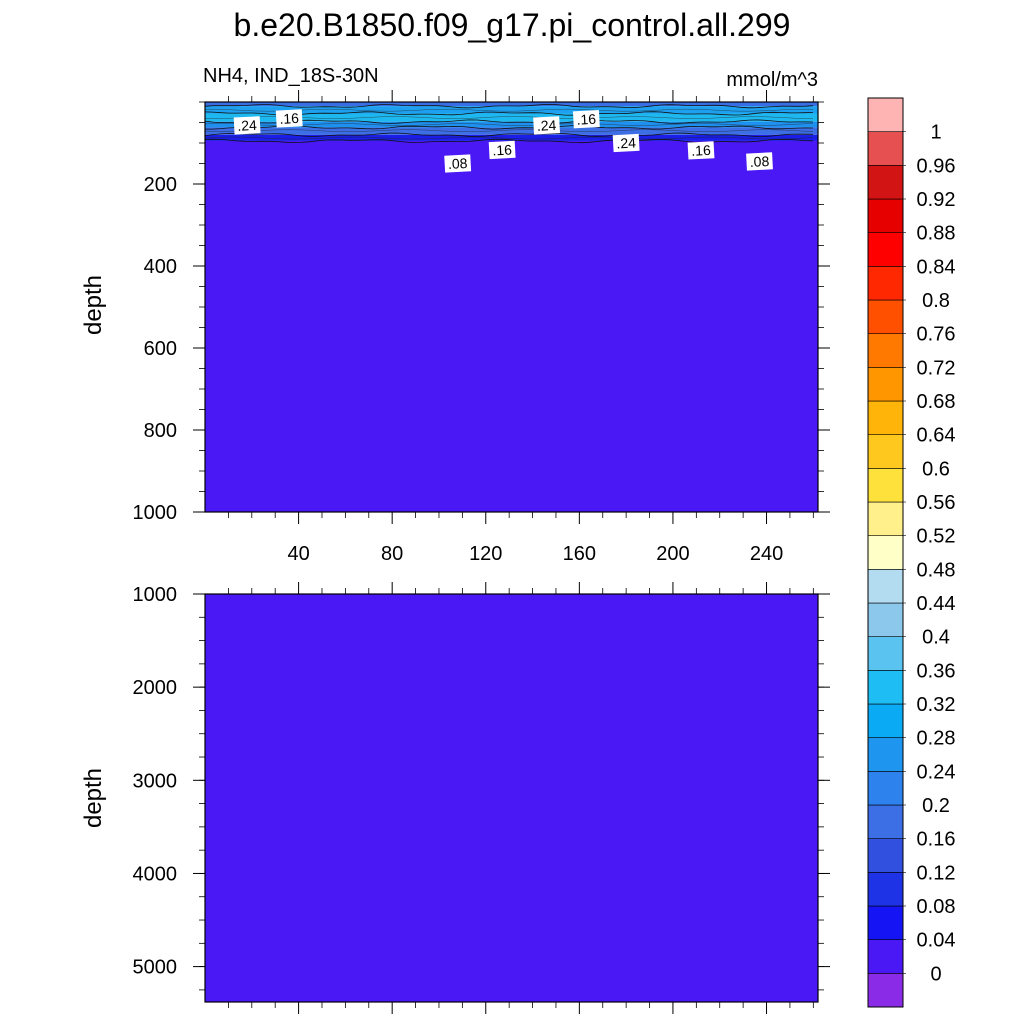  Describe the element at coordinates (672, 554) in the screenshot. I see `x-tick-label: 200` at that location.